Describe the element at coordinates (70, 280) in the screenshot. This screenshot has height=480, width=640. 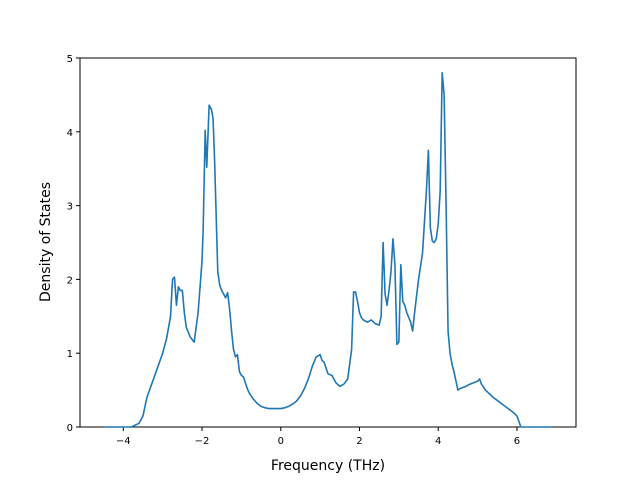
I see `y-tick-label: 2` at that location.